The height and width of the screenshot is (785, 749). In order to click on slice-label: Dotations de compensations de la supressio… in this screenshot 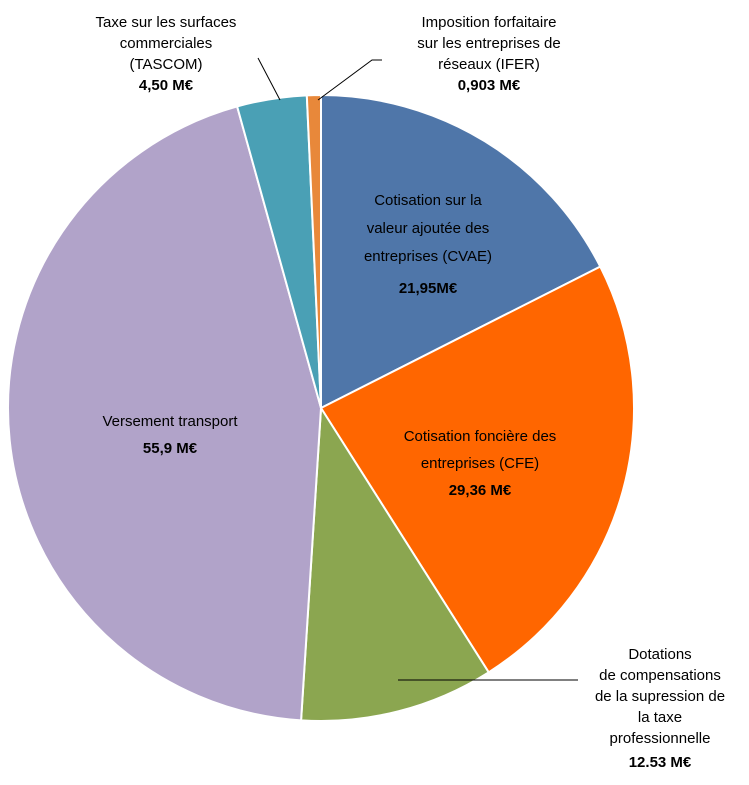, I will do `click(660, 696)`.